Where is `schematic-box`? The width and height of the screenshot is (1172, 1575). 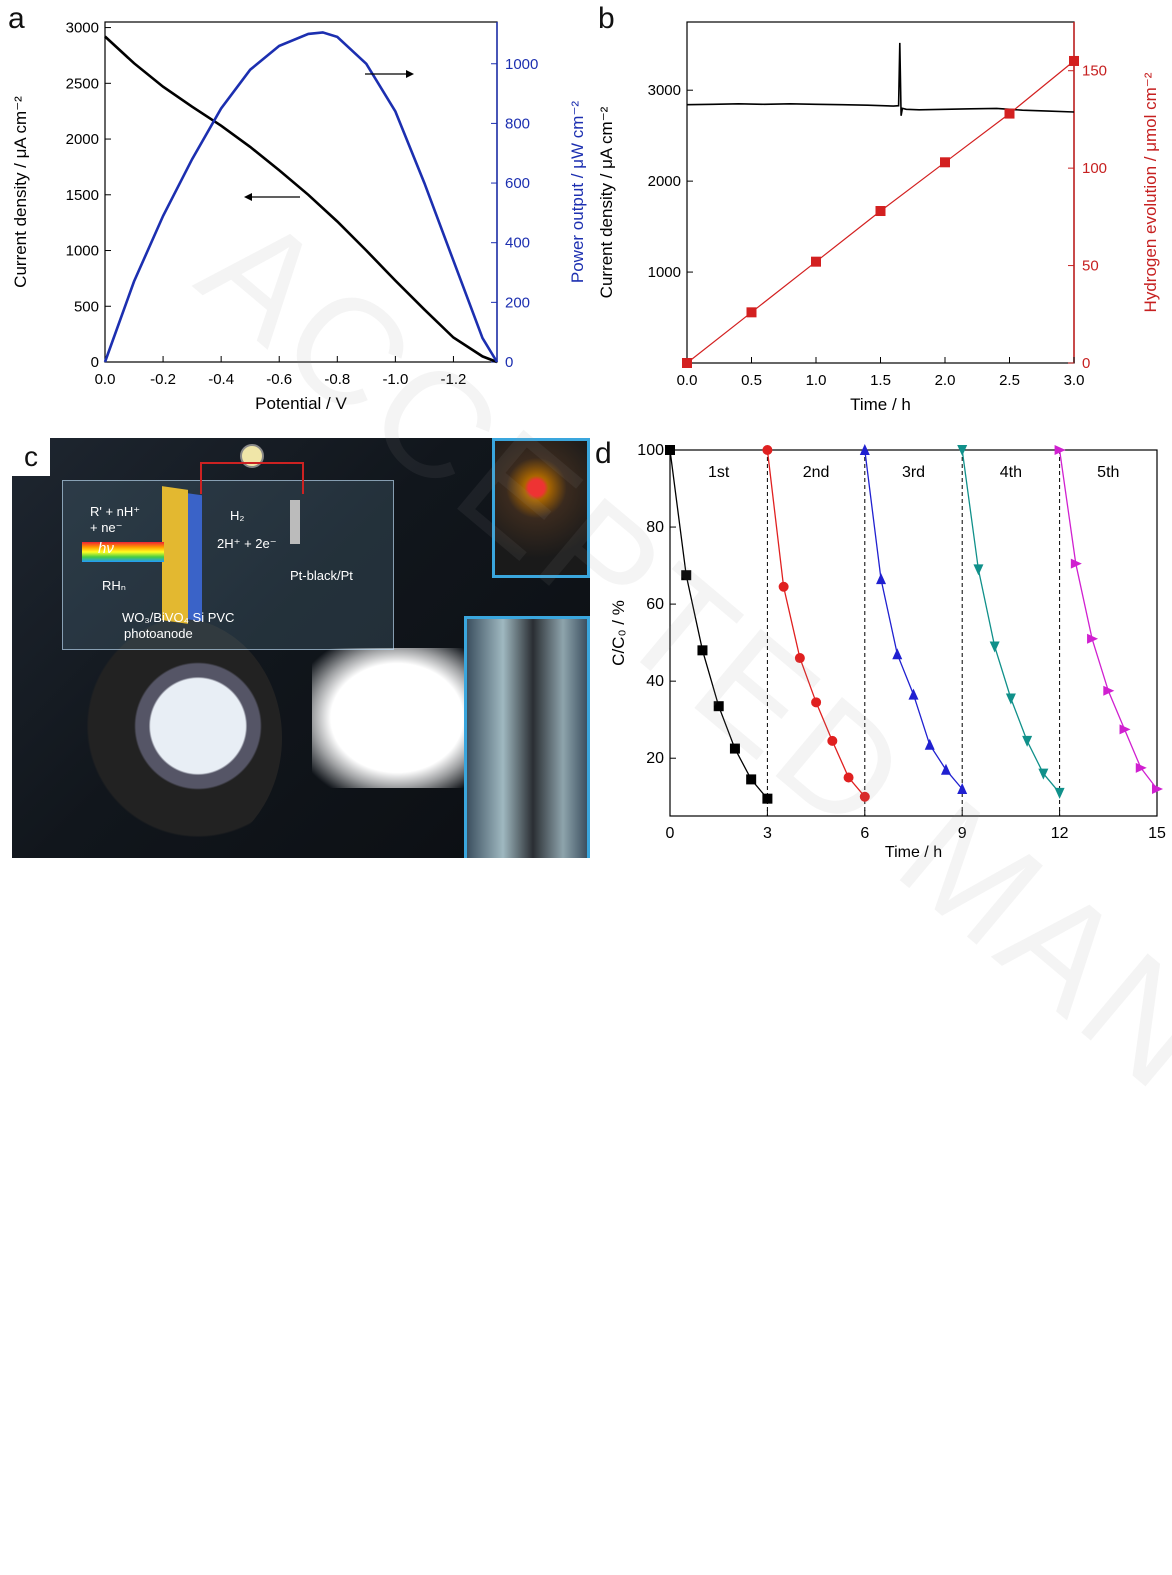 schematic-box is located at coordinates (228, 565).